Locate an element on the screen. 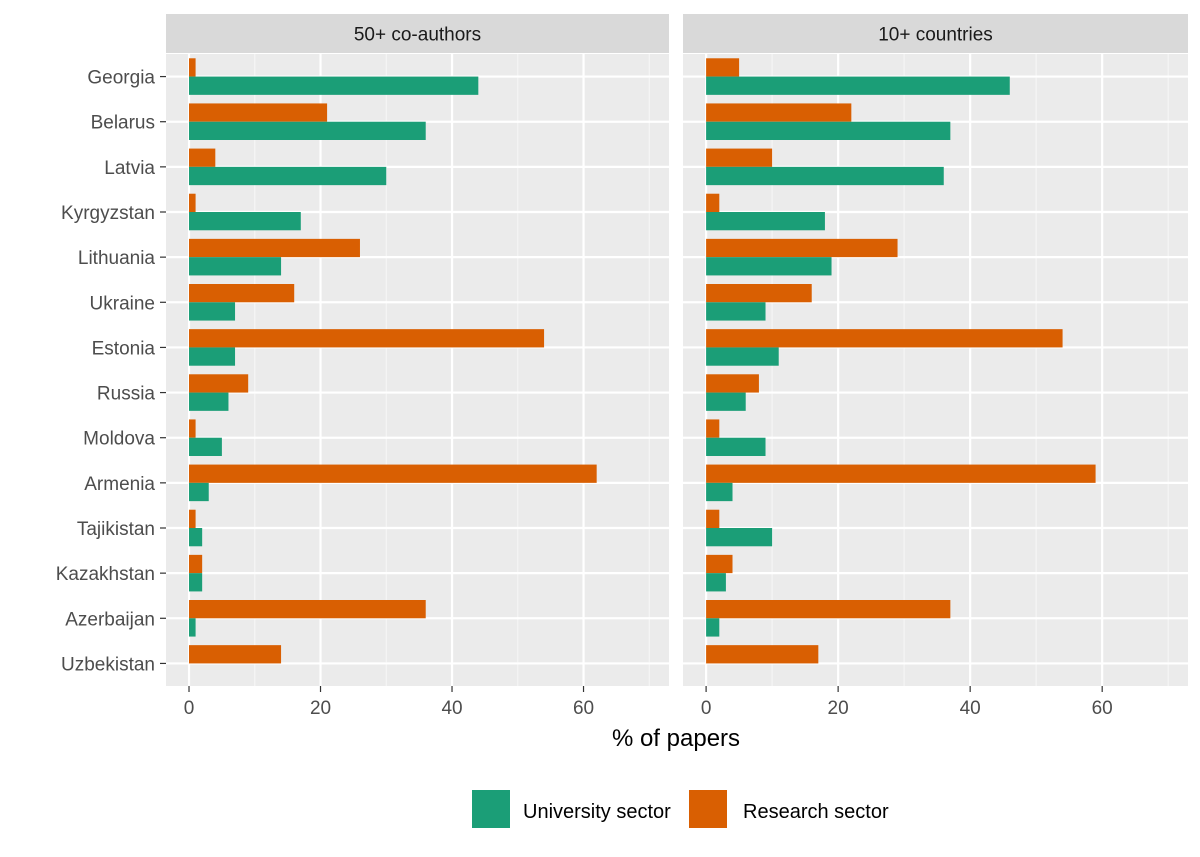  y-tick-label-estonia: Estonia is located at coordinates (124, 348).